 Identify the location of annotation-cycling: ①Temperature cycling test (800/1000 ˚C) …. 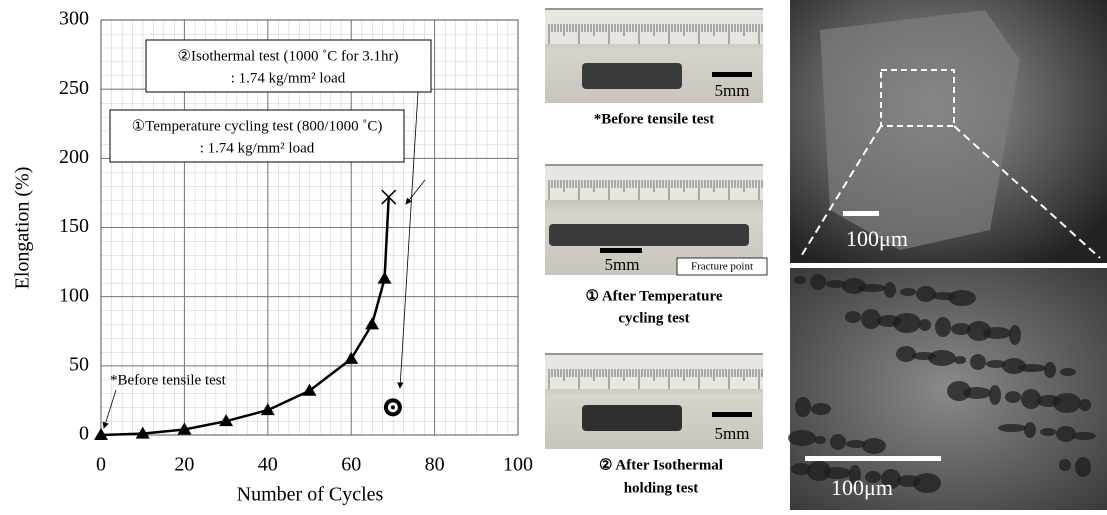
(257, 136).